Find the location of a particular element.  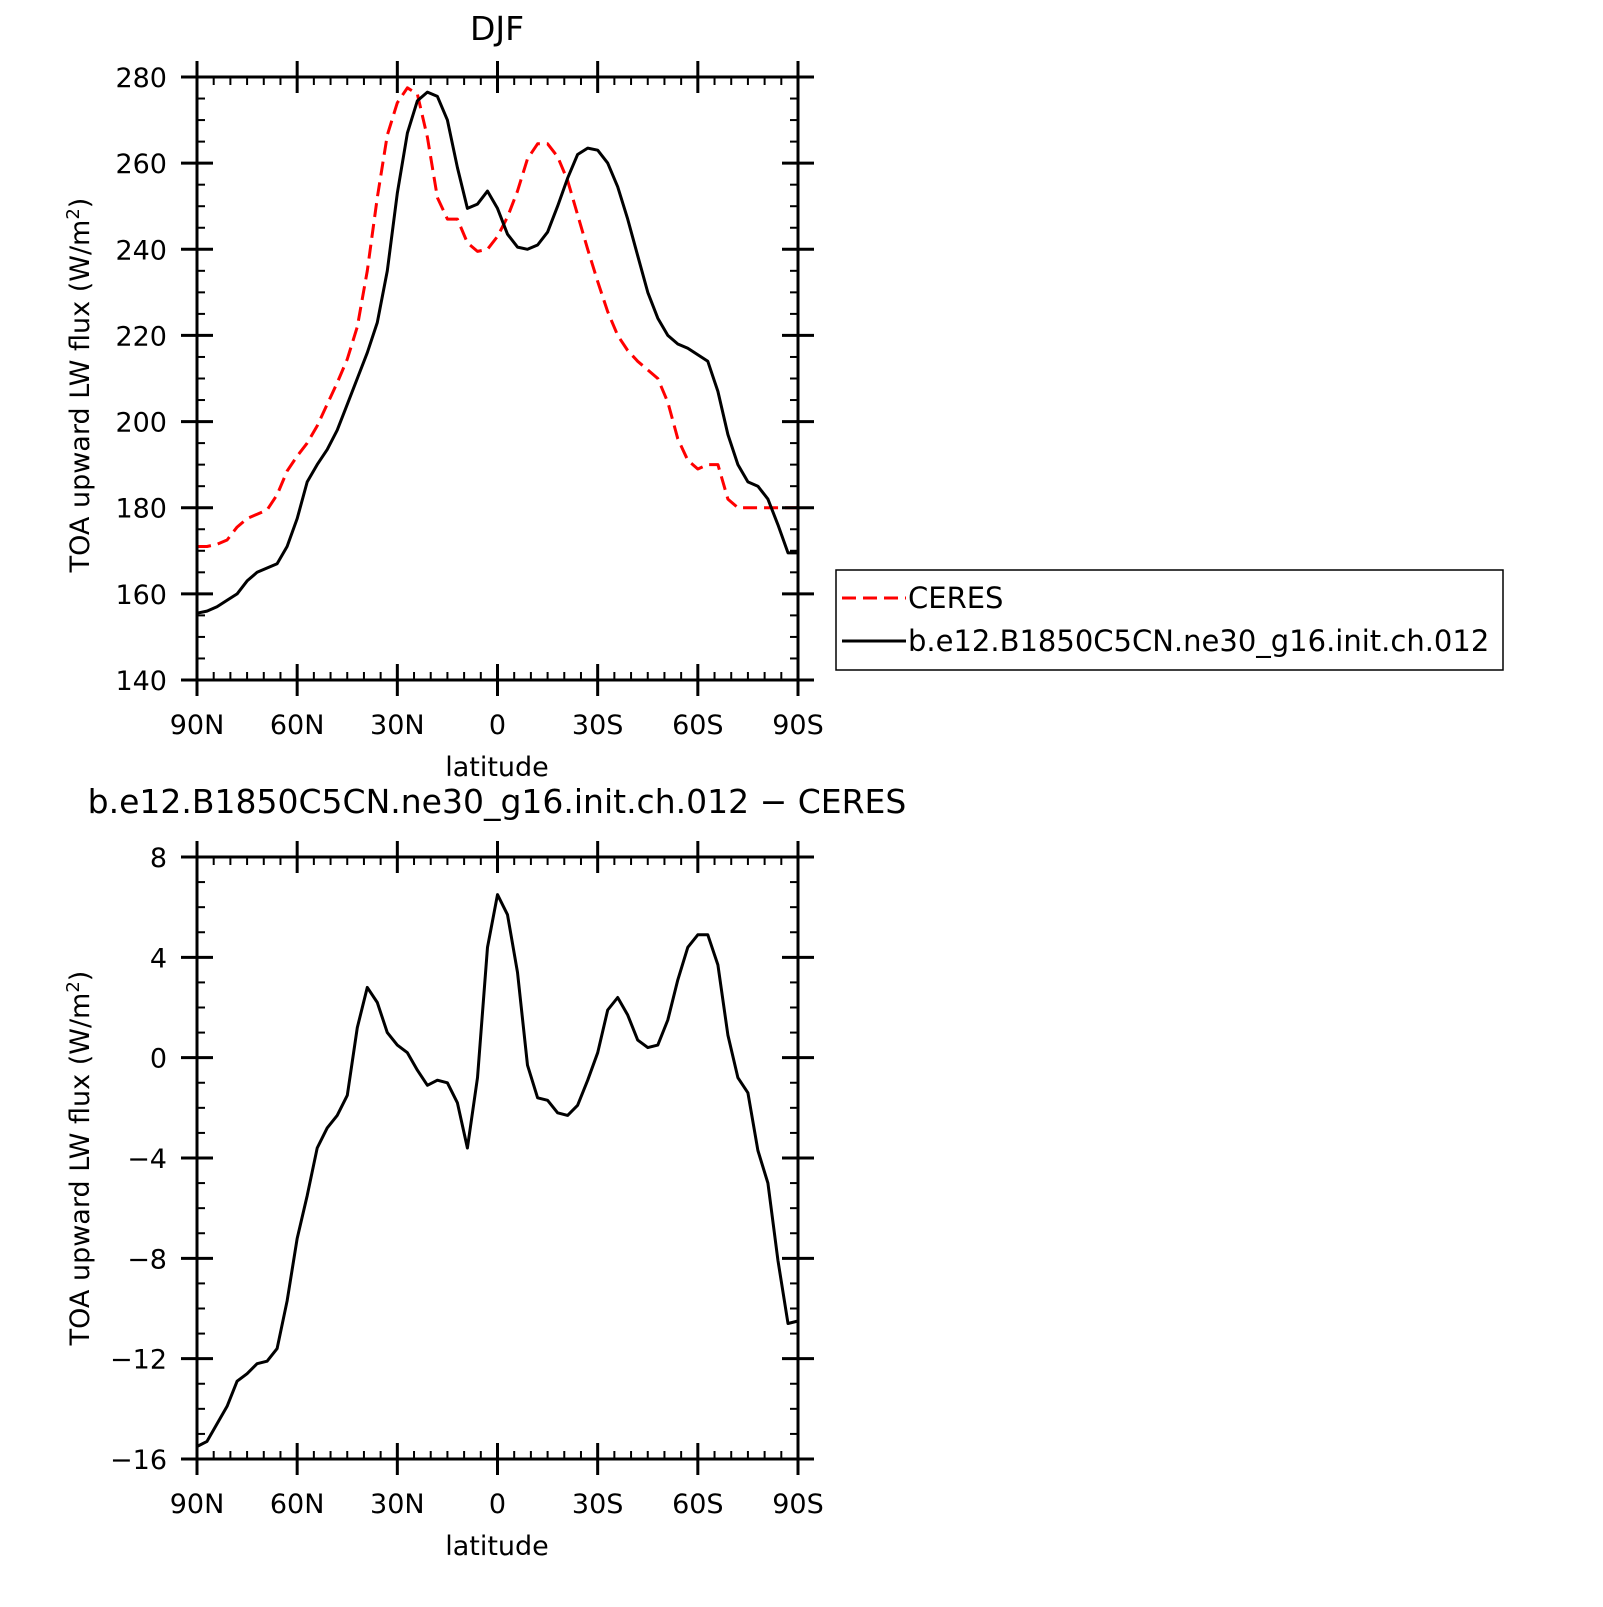

y-tick-label: 240 is located at coordinates (141, 250).